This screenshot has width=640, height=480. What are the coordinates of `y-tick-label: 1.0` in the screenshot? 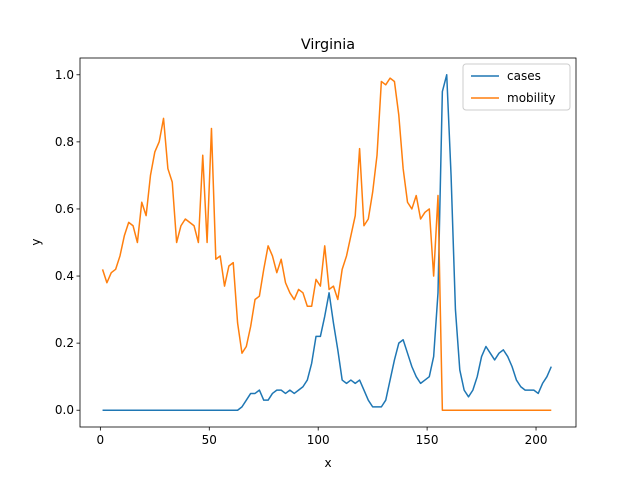 It's located at (64, 75).